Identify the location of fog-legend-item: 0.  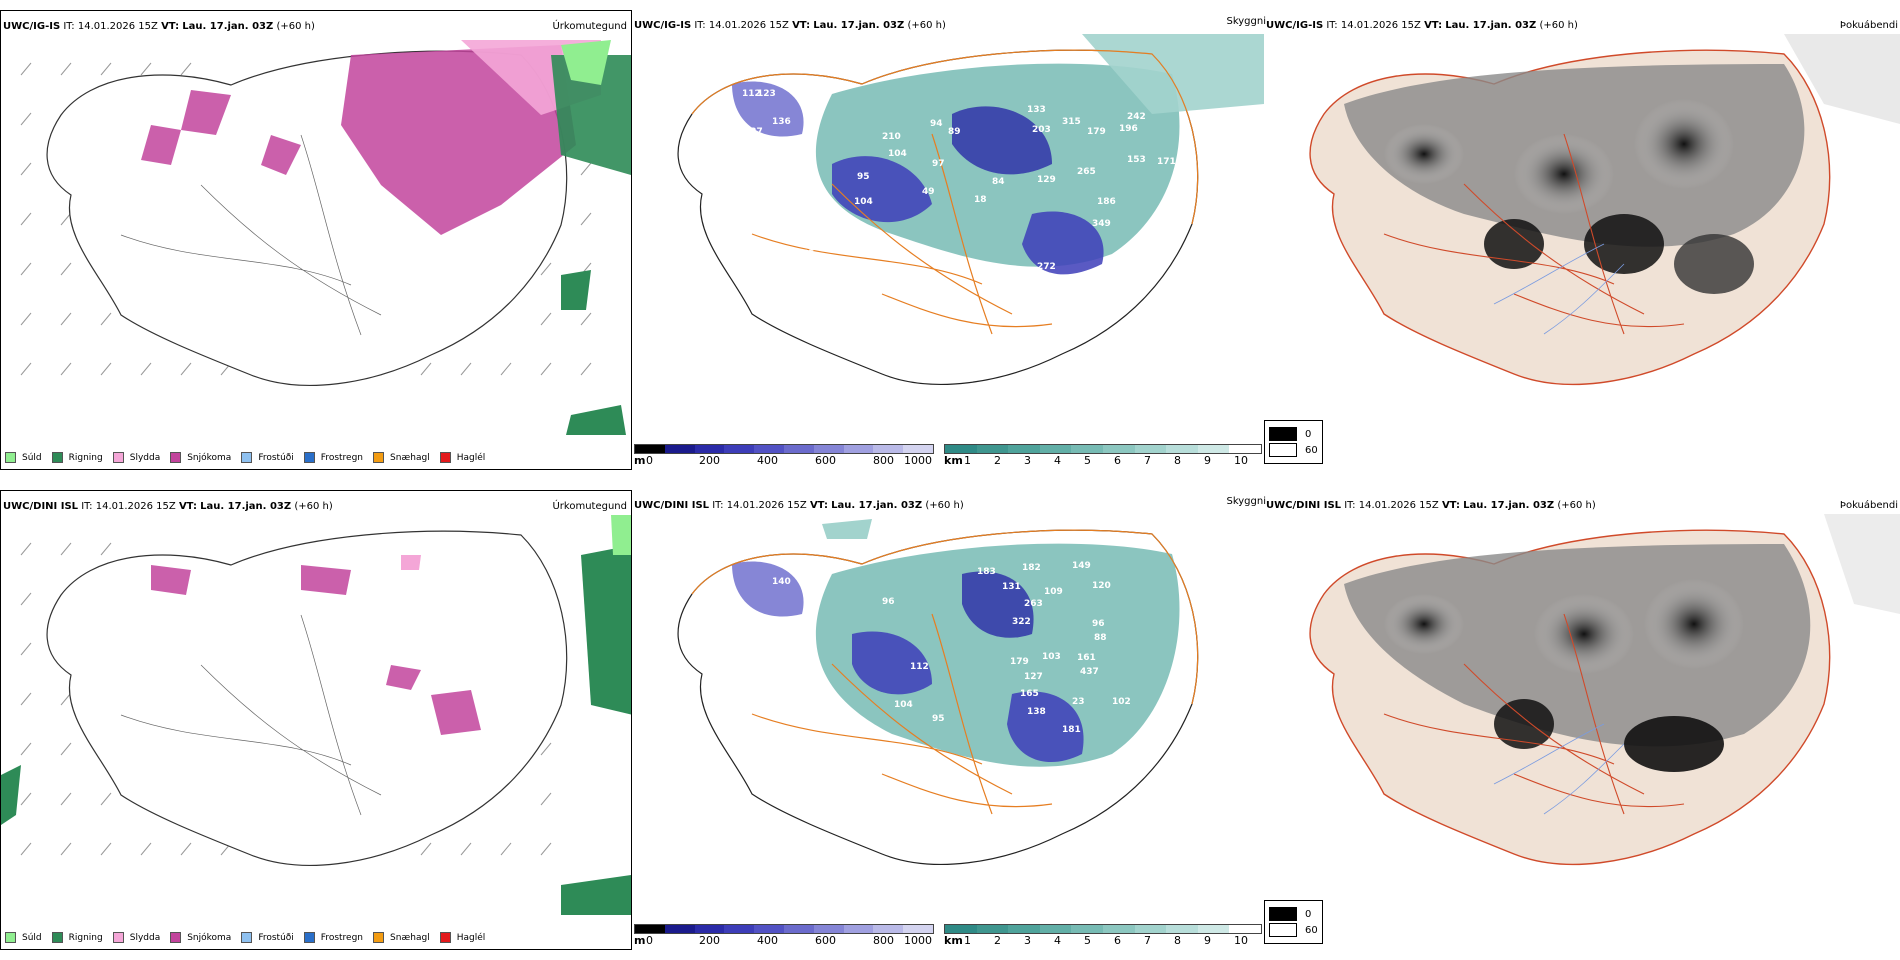
(1293, 914).